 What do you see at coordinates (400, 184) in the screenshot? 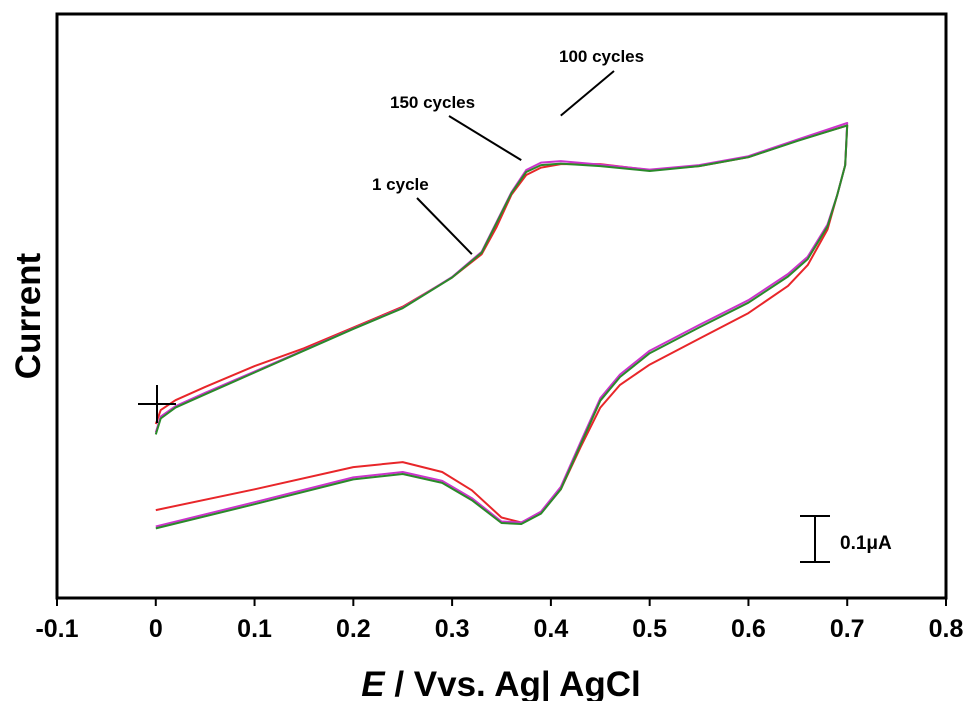
I see `annotation-label: 1 cycle` at bounding box center [400, 184].